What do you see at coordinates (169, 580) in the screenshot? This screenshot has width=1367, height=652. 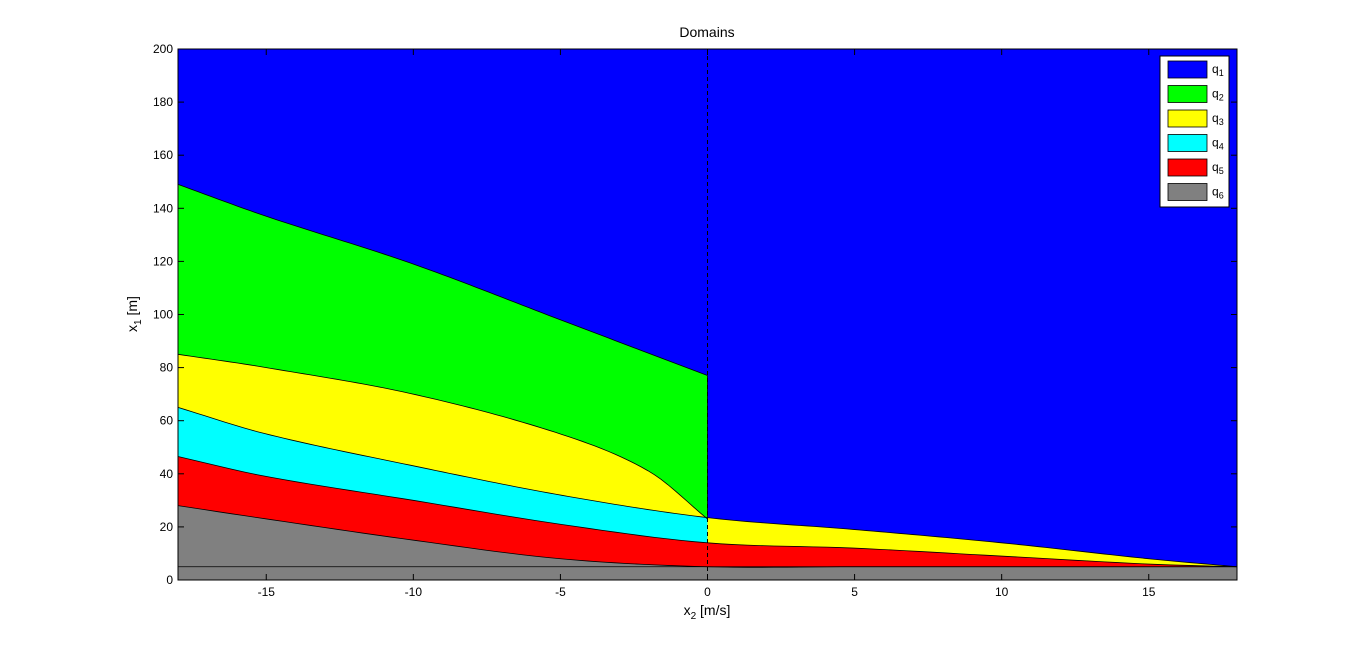 I see `y-tick-label: 0` at bounding box center [169, 580].